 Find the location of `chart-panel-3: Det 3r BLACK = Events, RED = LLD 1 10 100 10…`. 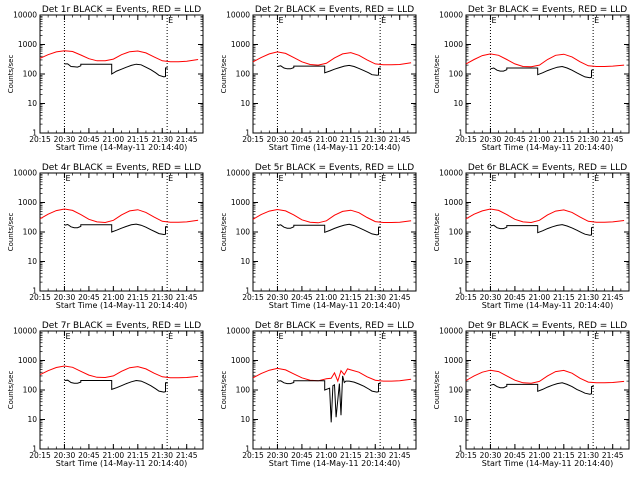

chart-panel-3: Det 3r BLACK = Events, RED = LLD 1 10 100 10… is located at coordinates (531, 78).